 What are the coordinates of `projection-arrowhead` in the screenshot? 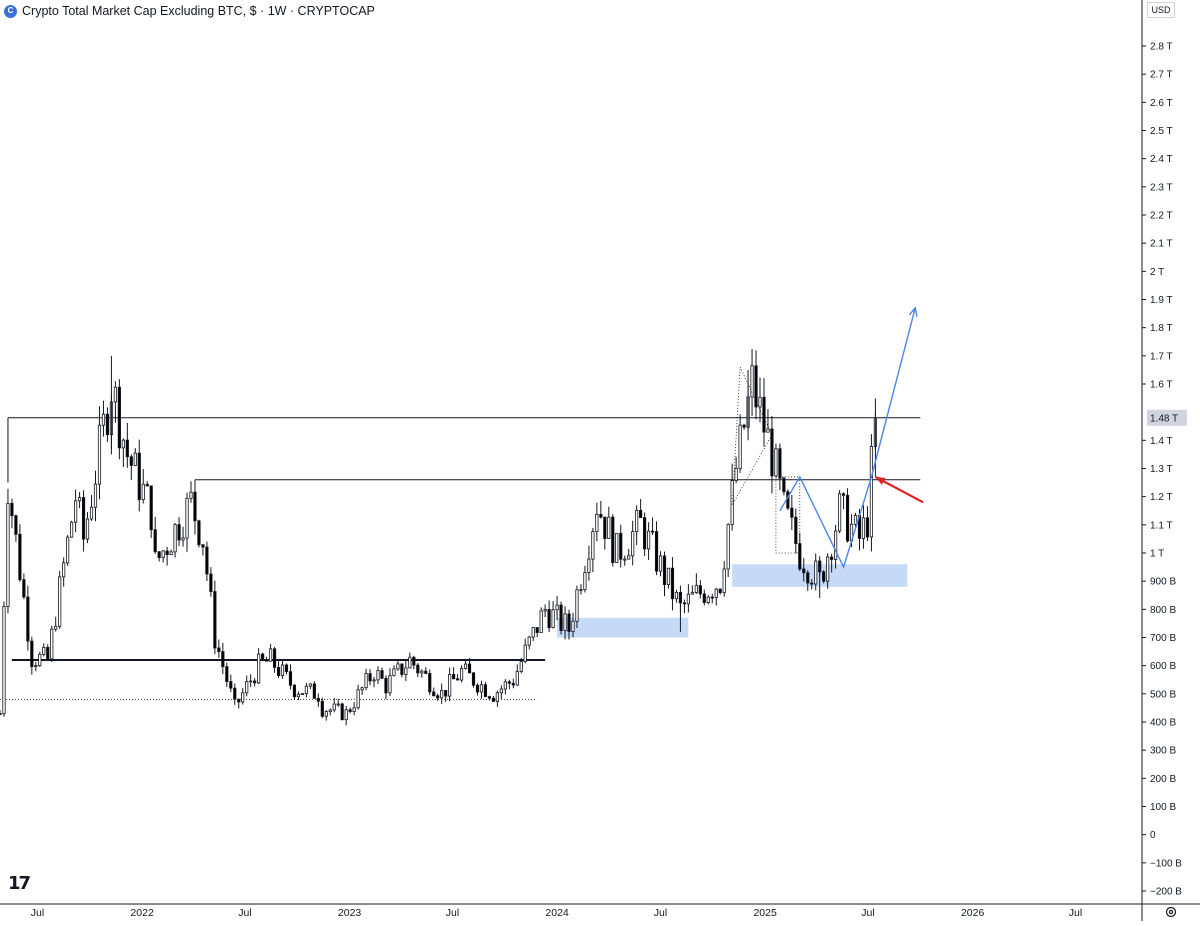 It's located at (913, 311).